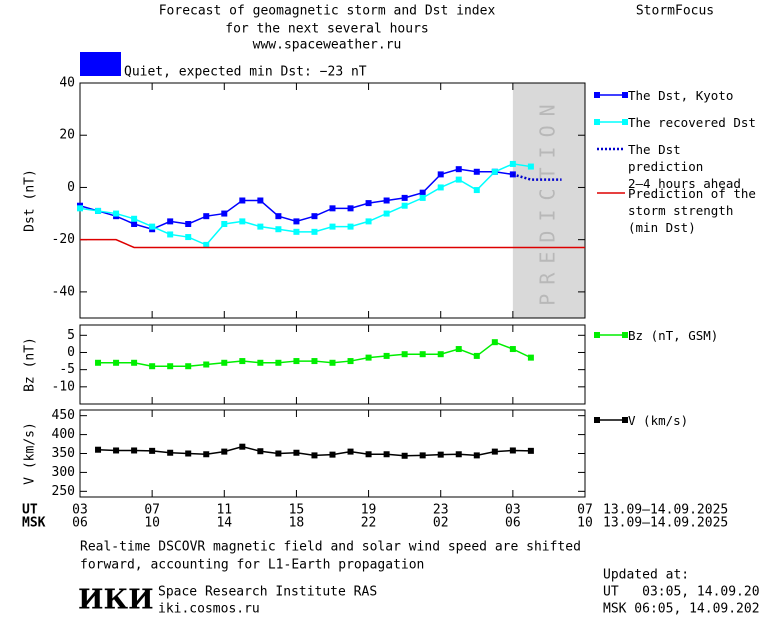  I want to click on y-tick-label: 350, so click(63, 453).